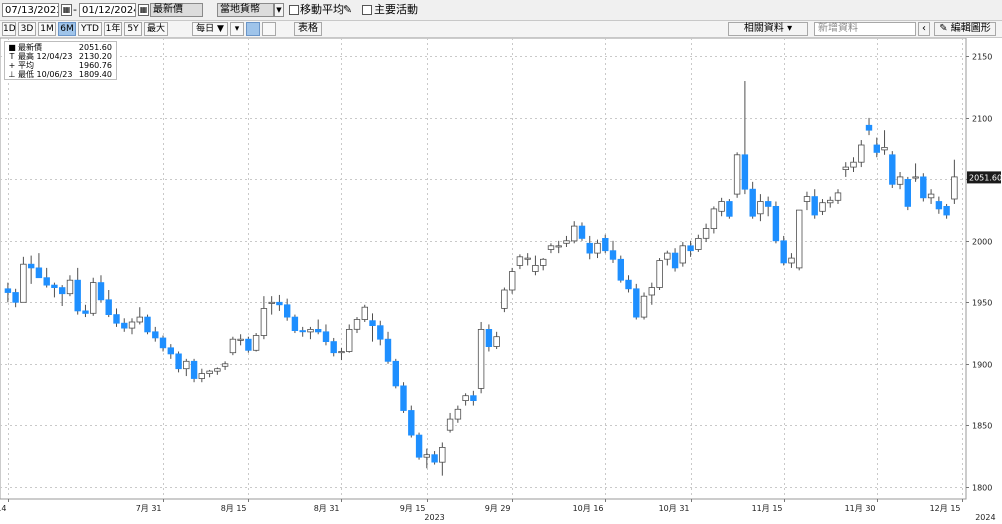  Describe the element at coordinates (588, 508) in the screenshot. I see `x-tick-label: 10月 16` at that location.